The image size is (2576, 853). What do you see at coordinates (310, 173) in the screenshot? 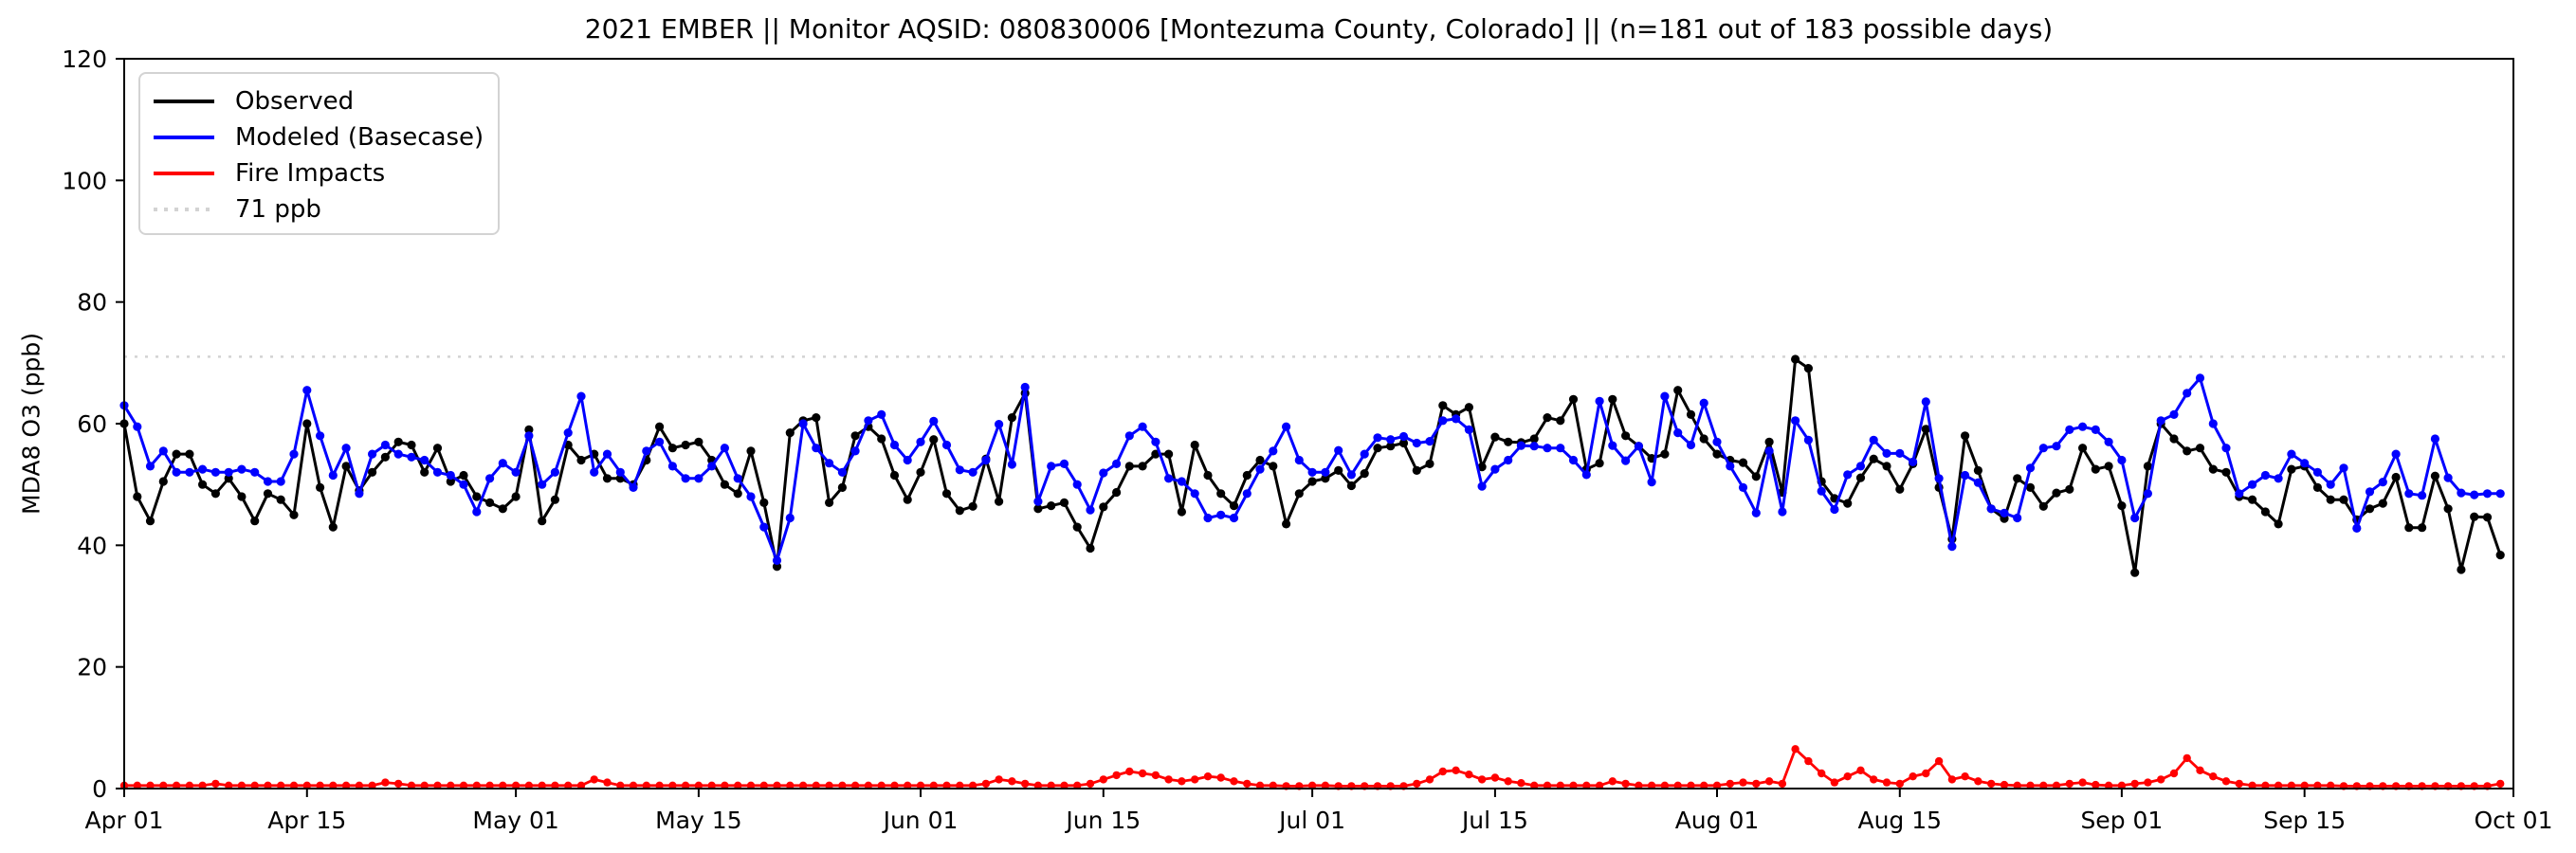
I see `legend-label: Fire Impacts` at bounding box center [310, 173].